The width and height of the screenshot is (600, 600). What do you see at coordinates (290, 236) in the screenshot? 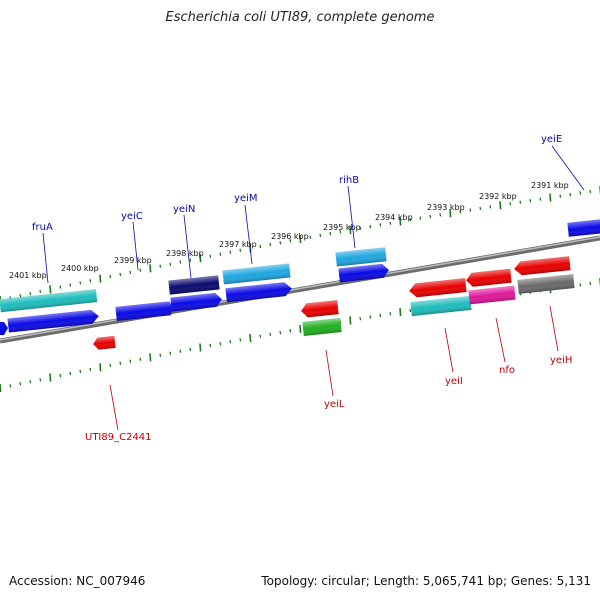
I see `scale-label: 2396 kbp` at bounding box center [290, 236].